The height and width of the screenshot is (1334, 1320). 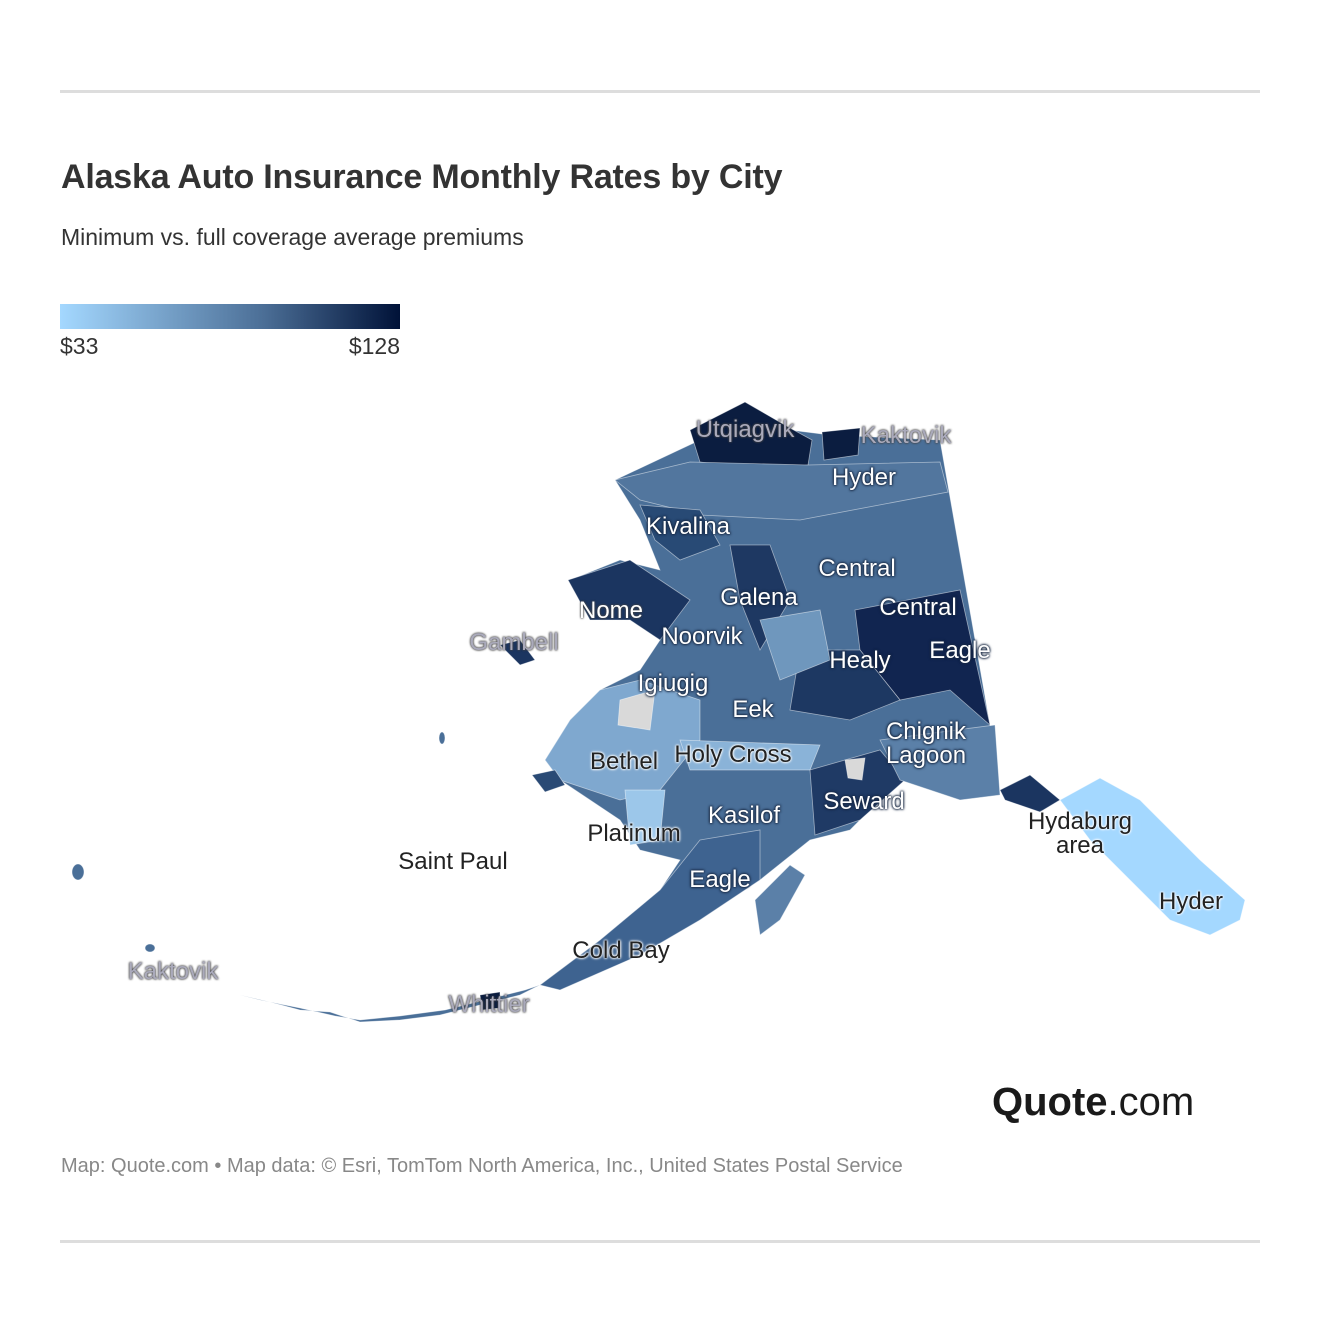 I want to click on region-platinum, so click(x=645, y=817).